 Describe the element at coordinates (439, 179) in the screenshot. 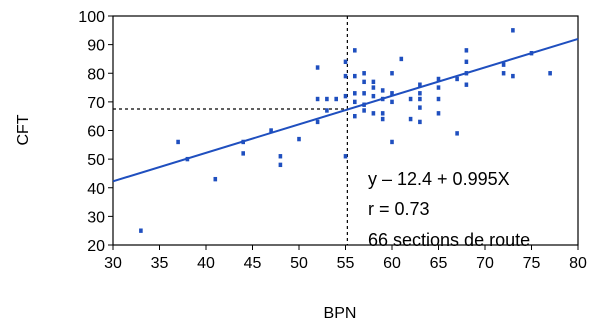

I see `regression-equation: y – 12.4 + 0.995X` at that location.